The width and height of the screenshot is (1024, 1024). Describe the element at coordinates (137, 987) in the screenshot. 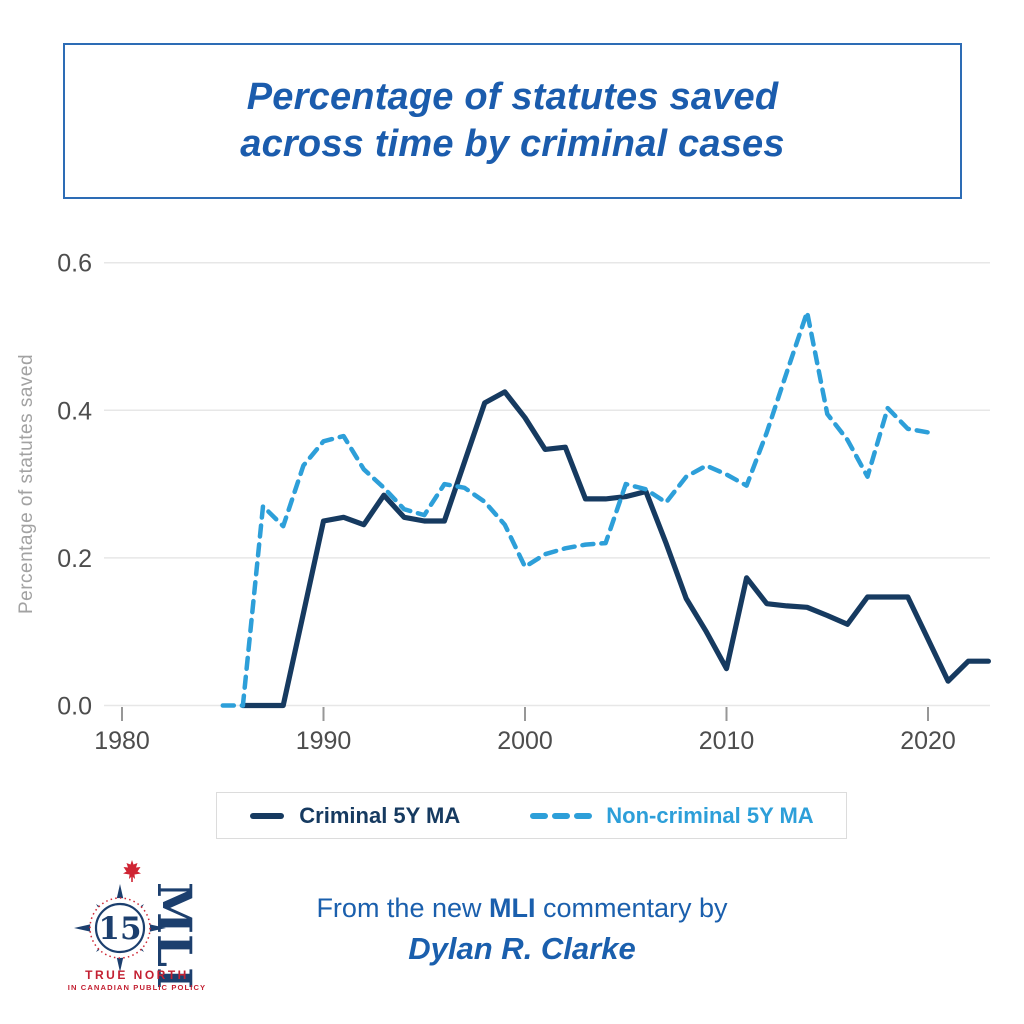

I see `logo-tagline-line2: IN CANADIAN PUBLIC POLICY` at that location.